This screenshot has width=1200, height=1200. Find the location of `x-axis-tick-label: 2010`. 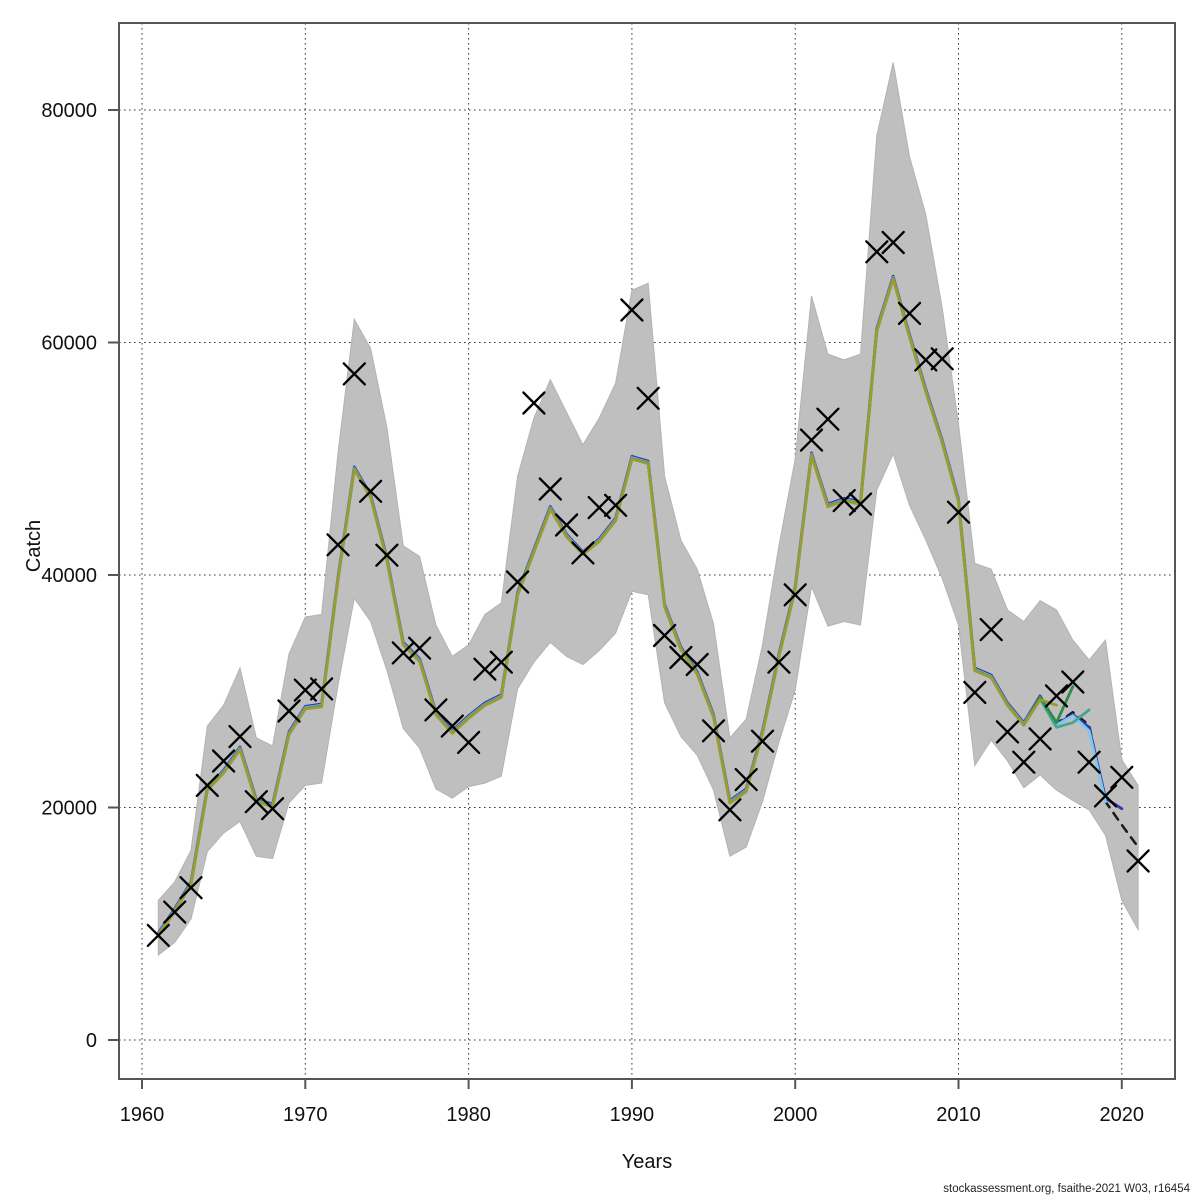

x-axis-tick-label: 2010 is located at coordinates (958, 1115).